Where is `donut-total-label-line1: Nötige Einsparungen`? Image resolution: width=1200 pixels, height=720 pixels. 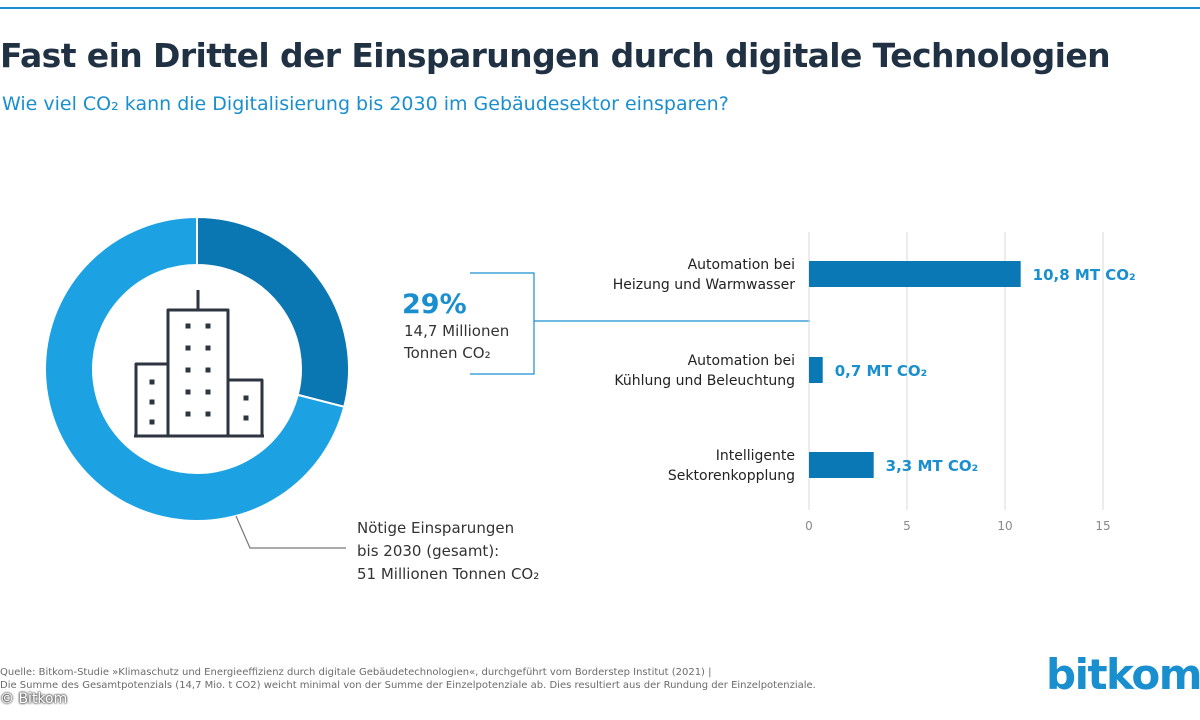
donut-total-label-line1: Nötige Einsparungen is located at coordinates (435, 528).